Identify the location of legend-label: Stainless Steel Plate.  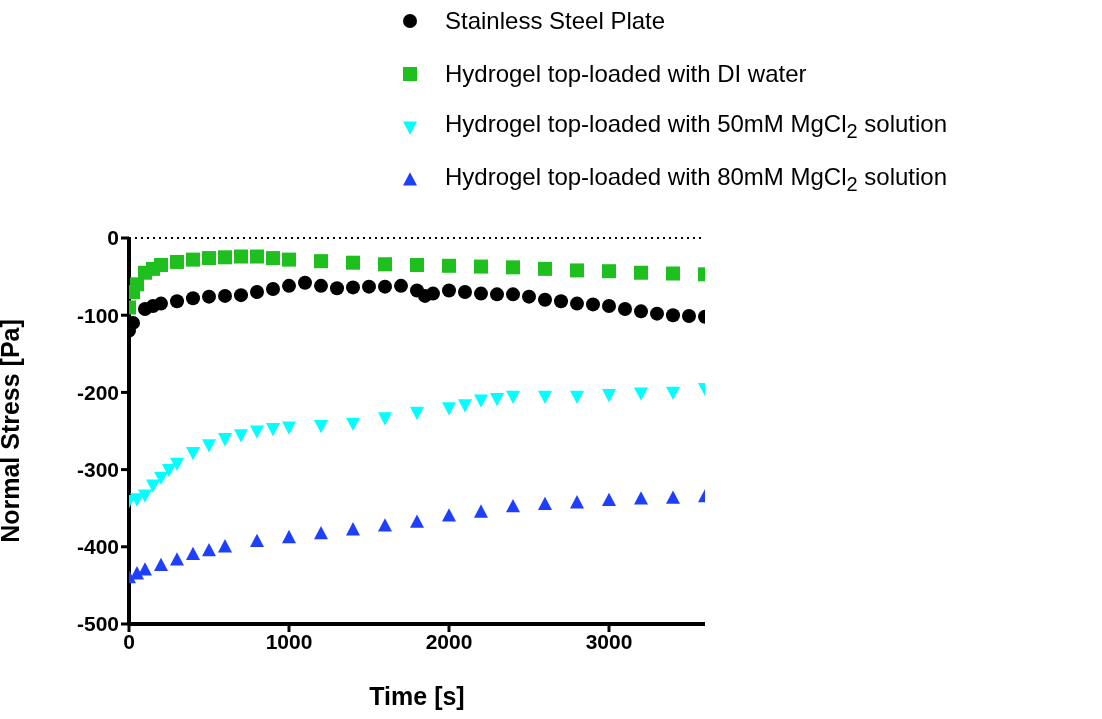
(555, 20).